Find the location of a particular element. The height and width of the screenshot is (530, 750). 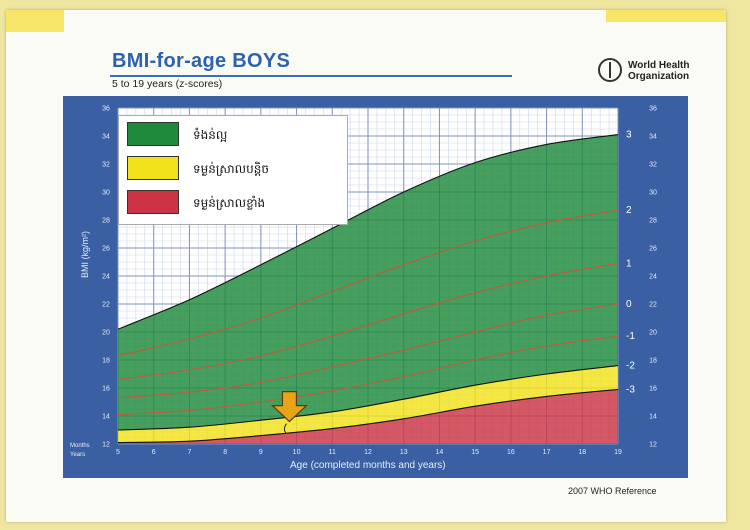

y-axis-label: BMI (kg/m²) is located at coordinates (85, 254).